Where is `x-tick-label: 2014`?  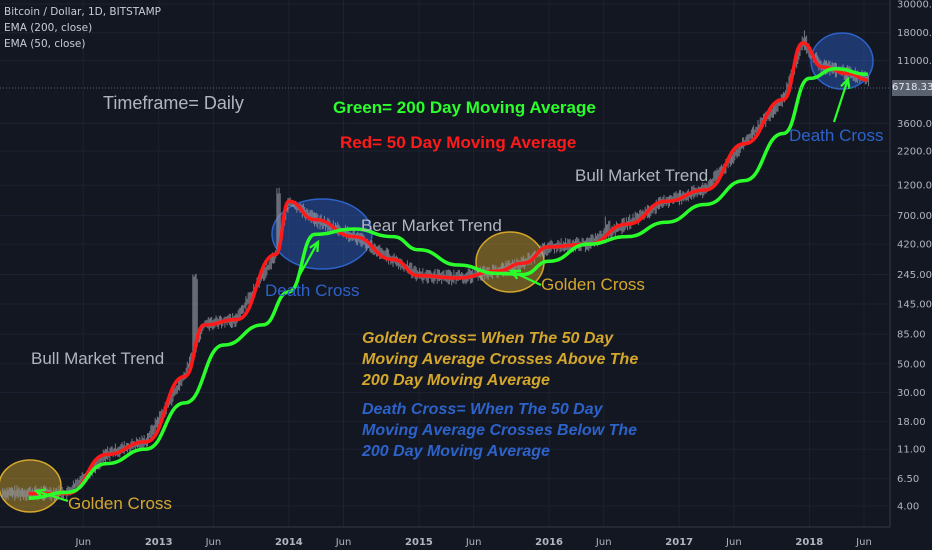
x-tick-label: 2014 is located at coordinates (289, 542).